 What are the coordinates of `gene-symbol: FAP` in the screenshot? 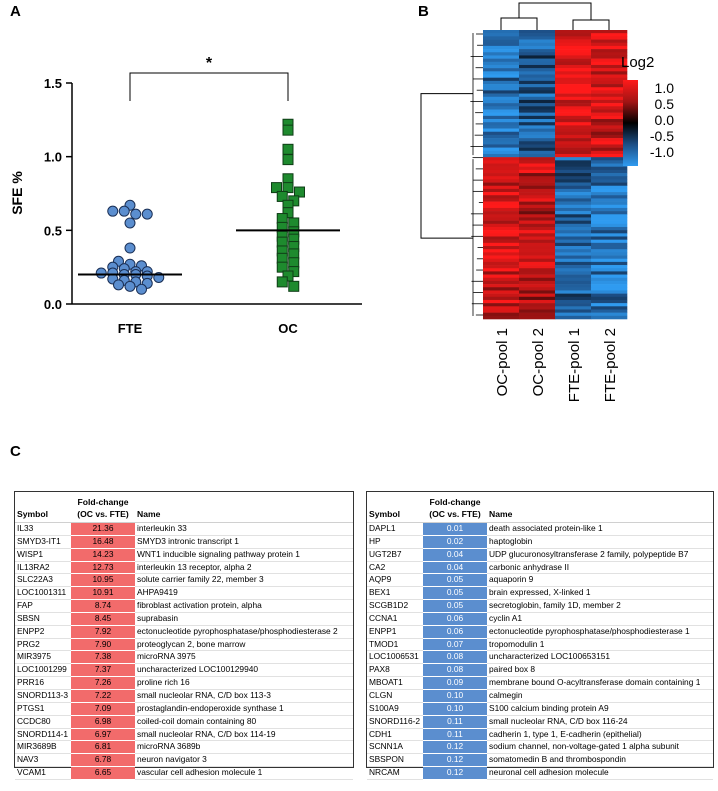 It's located at (43, 606).